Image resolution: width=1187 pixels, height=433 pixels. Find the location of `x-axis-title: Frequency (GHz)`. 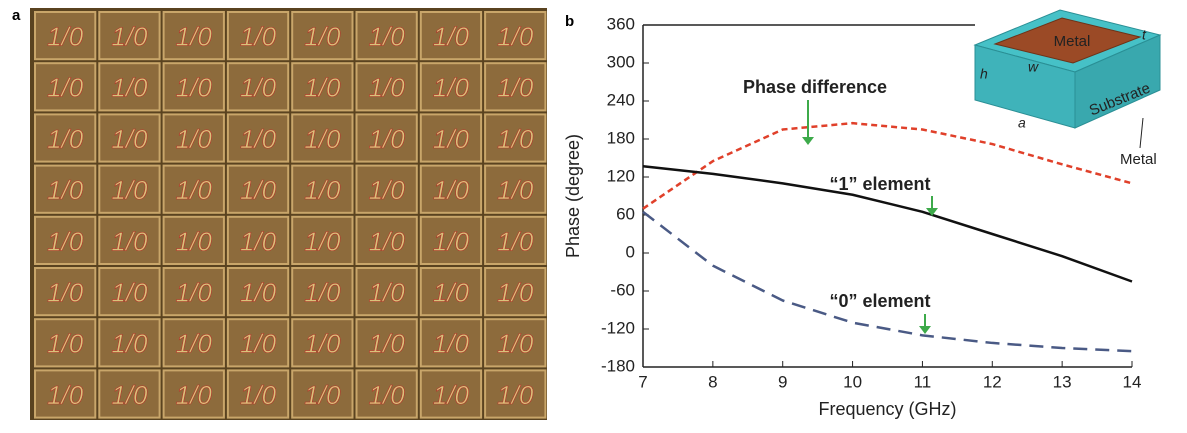

x-axis-title: Frequency (GHz) is located at coordinates (887, 409).